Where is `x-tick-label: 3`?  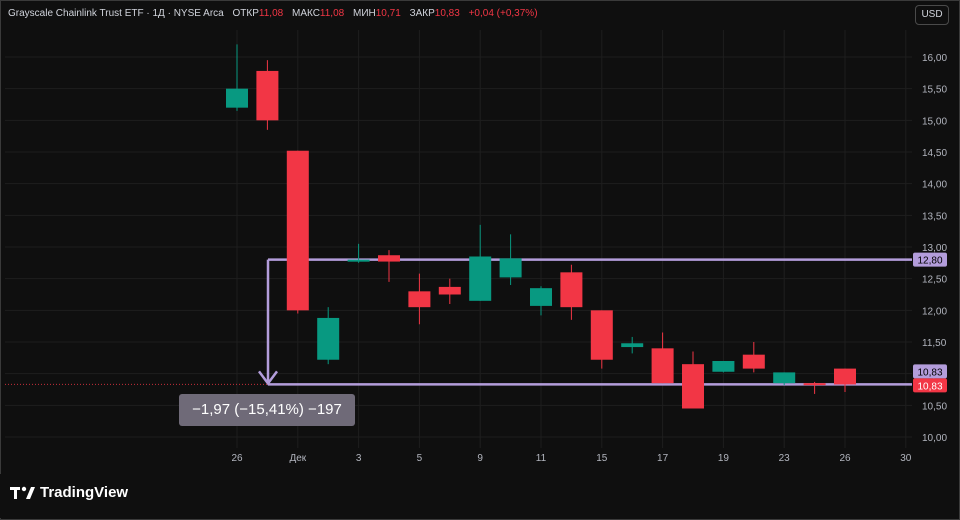
x-tick-label: 3 is located at coordinates (359, 458).